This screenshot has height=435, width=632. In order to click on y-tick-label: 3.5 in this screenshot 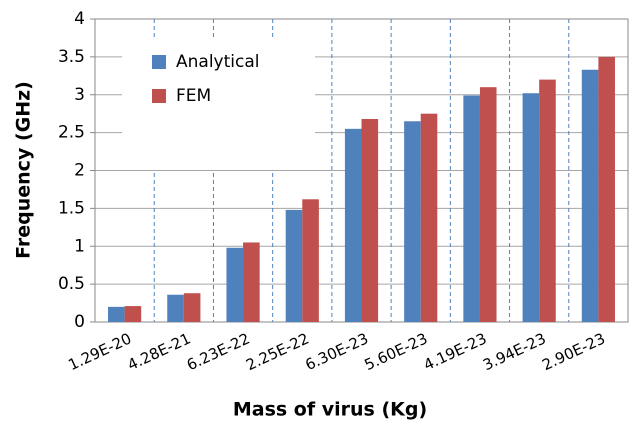, I will do `click(71, 57)`.